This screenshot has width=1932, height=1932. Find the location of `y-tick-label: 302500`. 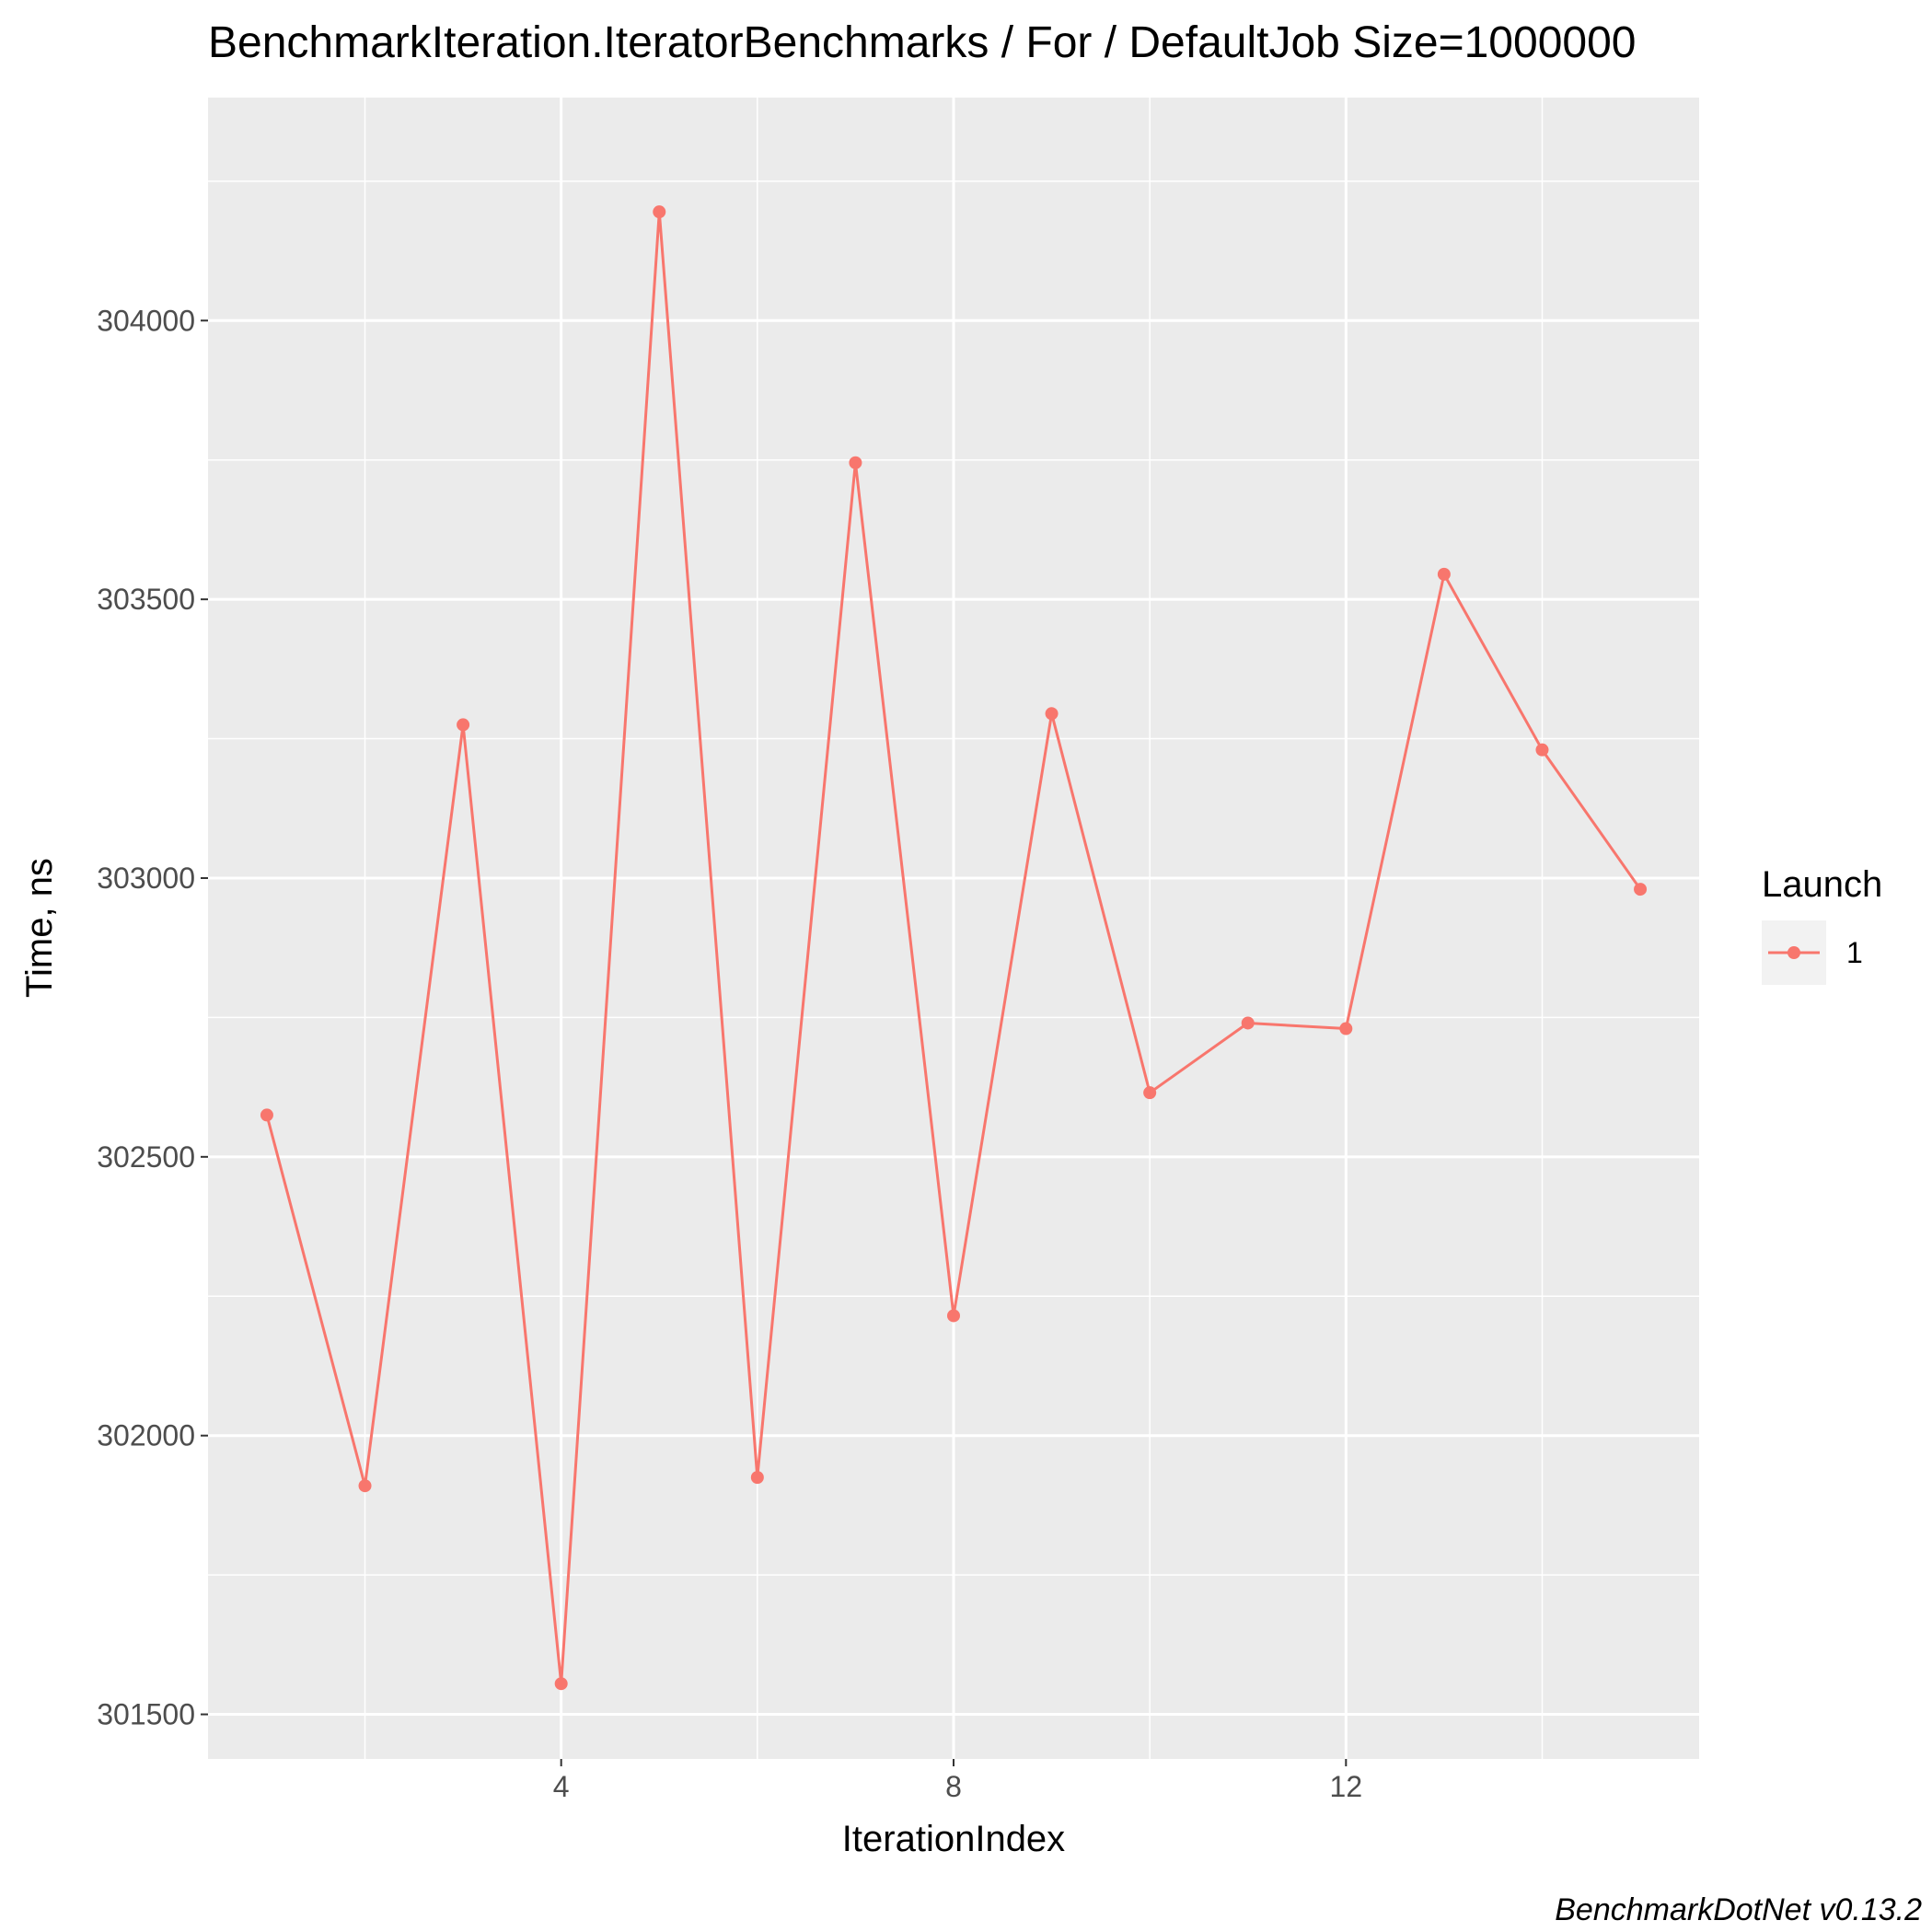

y-tick-label: 302500 is located at coordinates (146, 1157).